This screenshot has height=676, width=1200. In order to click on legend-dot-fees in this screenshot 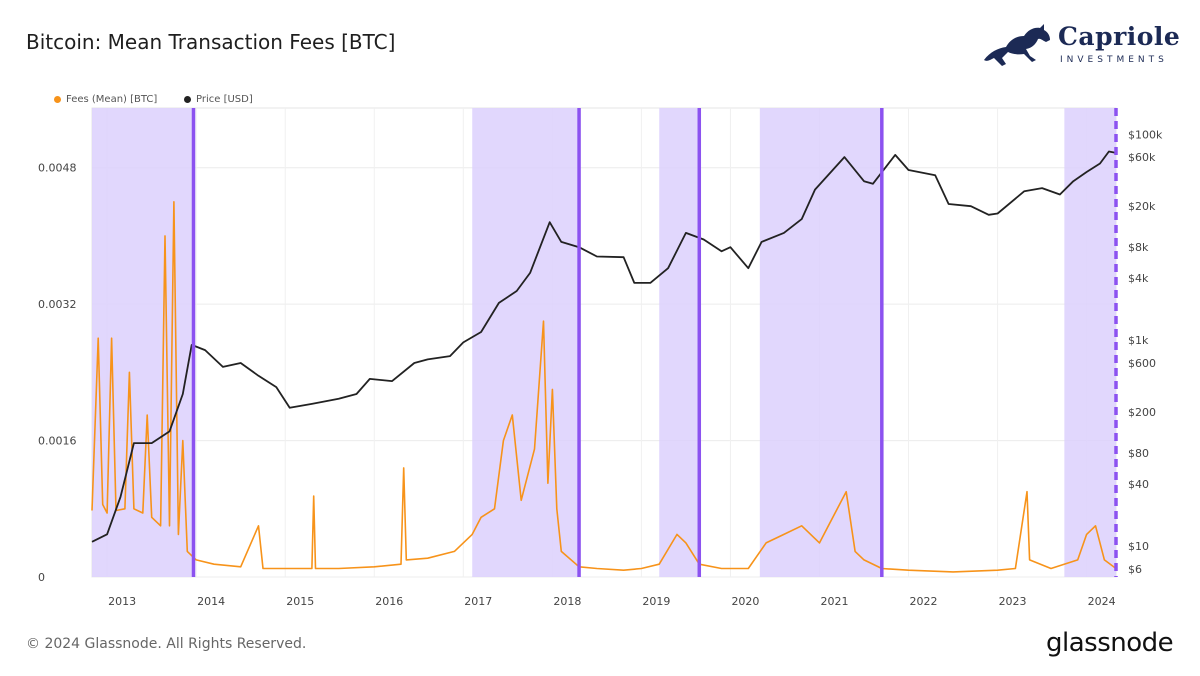, I will do `click(57, 99)`.